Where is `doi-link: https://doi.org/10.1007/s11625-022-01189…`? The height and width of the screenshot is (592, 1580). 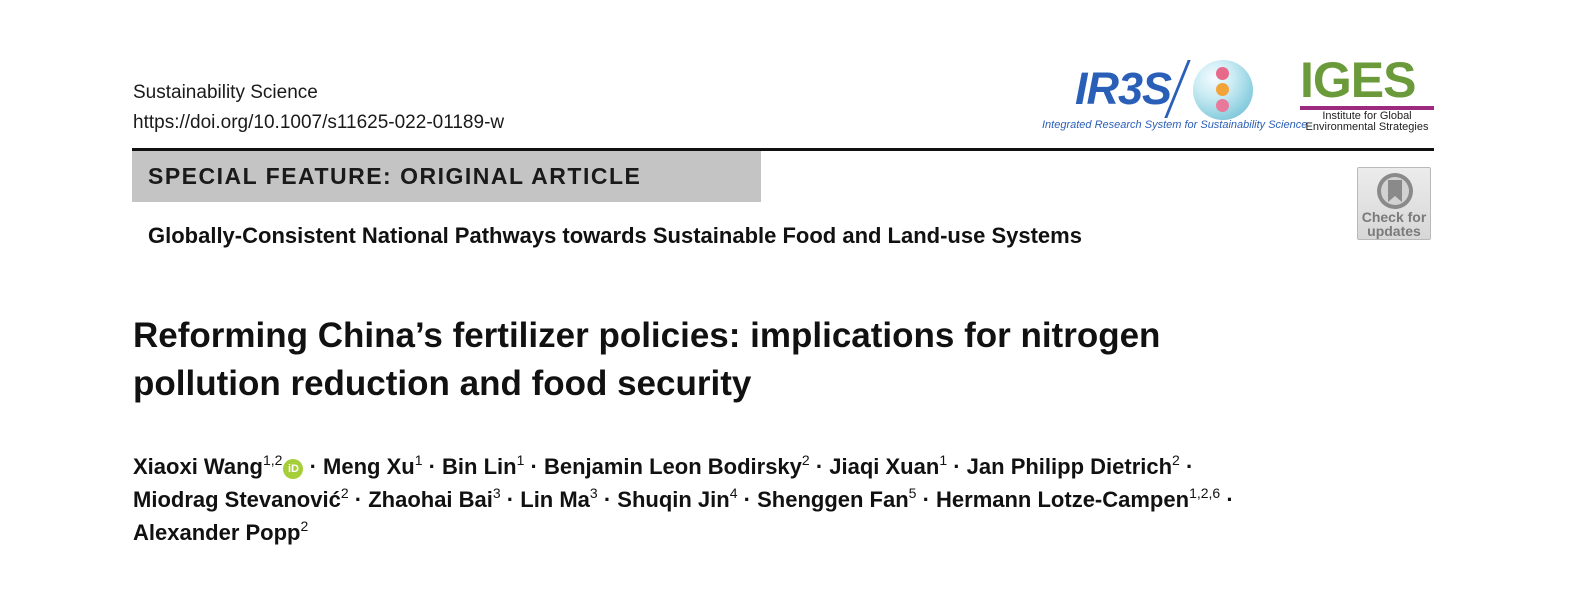
doi-link: https://doi.org/10.1007/s11625-022-01189… is located at coordinates (319, 122).